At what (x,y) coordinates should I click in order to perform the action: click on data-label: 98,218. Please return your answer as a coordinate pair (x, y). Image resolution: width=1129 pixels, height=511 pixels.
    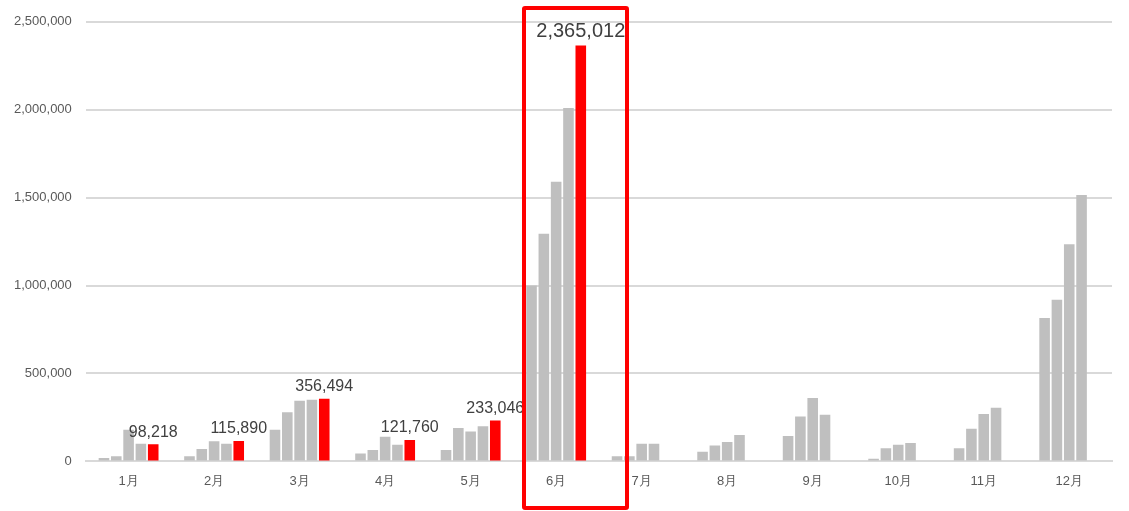
    Looking at the image, I should click on (153, 431).